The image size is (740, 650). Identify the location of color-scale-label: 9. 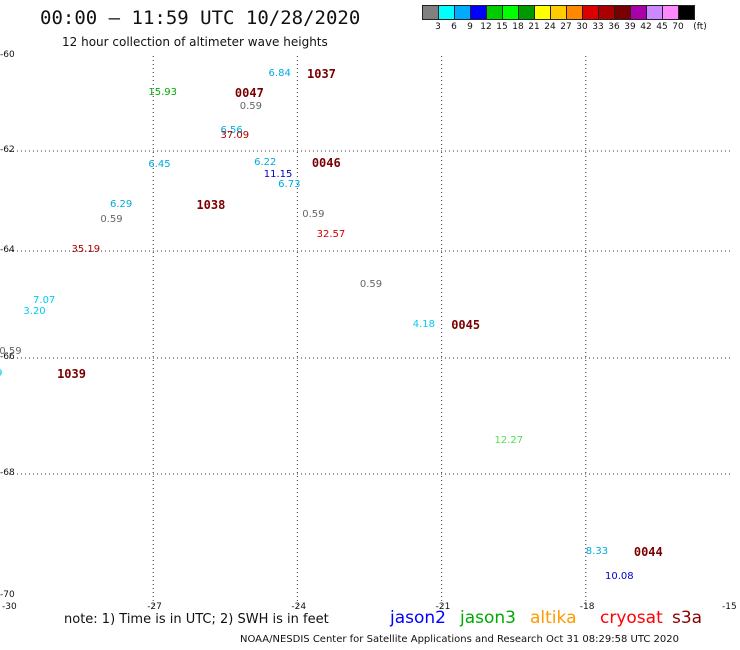
(470, 27).